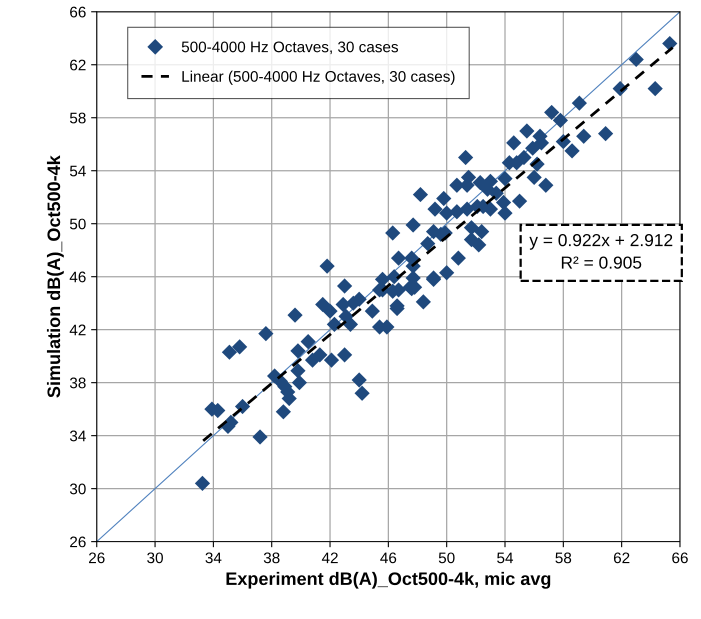 The width and height of the screenshot is (701, 619). What do you see at coordinates (290, 48) in the screenshot?
I see `legend-label: 500-4000 Hz Octaves, 30 cases` at bounding box center [290, 48].